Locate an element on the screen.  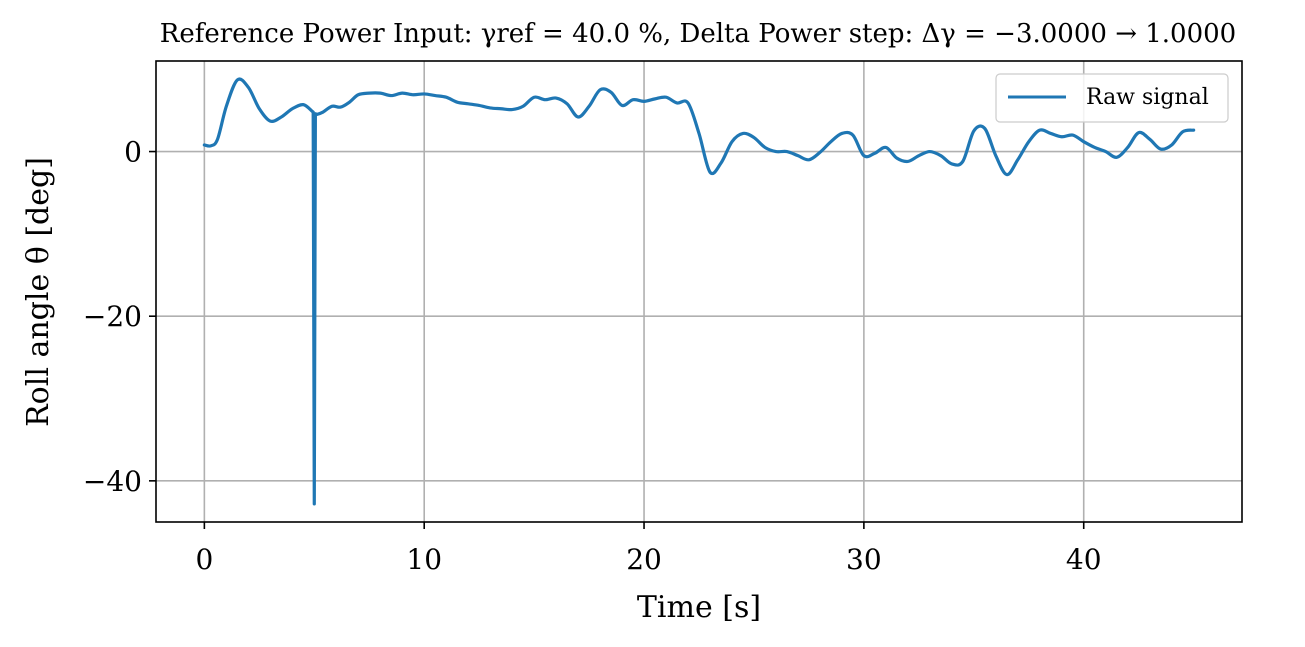
x-tick-label: 40 is located at coordinates (1084, 559).